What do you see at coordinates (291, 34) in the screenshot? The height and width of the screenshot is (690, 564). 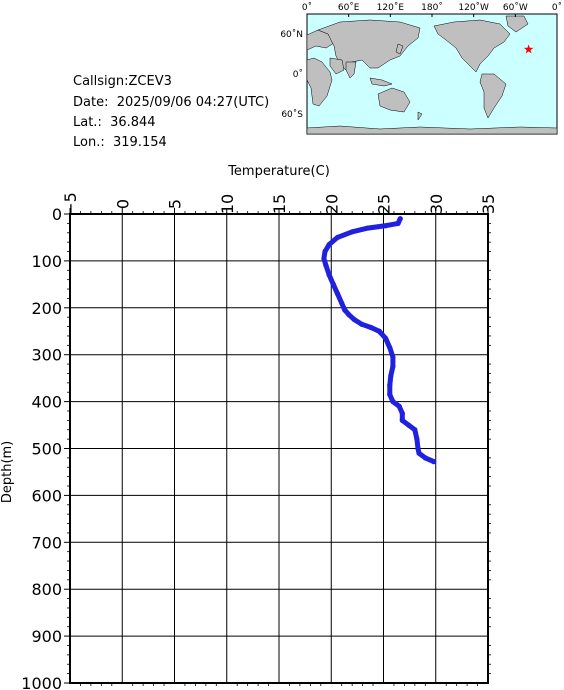 I see `map-lat-label: 60˚N` at bounding box center [291, 34].